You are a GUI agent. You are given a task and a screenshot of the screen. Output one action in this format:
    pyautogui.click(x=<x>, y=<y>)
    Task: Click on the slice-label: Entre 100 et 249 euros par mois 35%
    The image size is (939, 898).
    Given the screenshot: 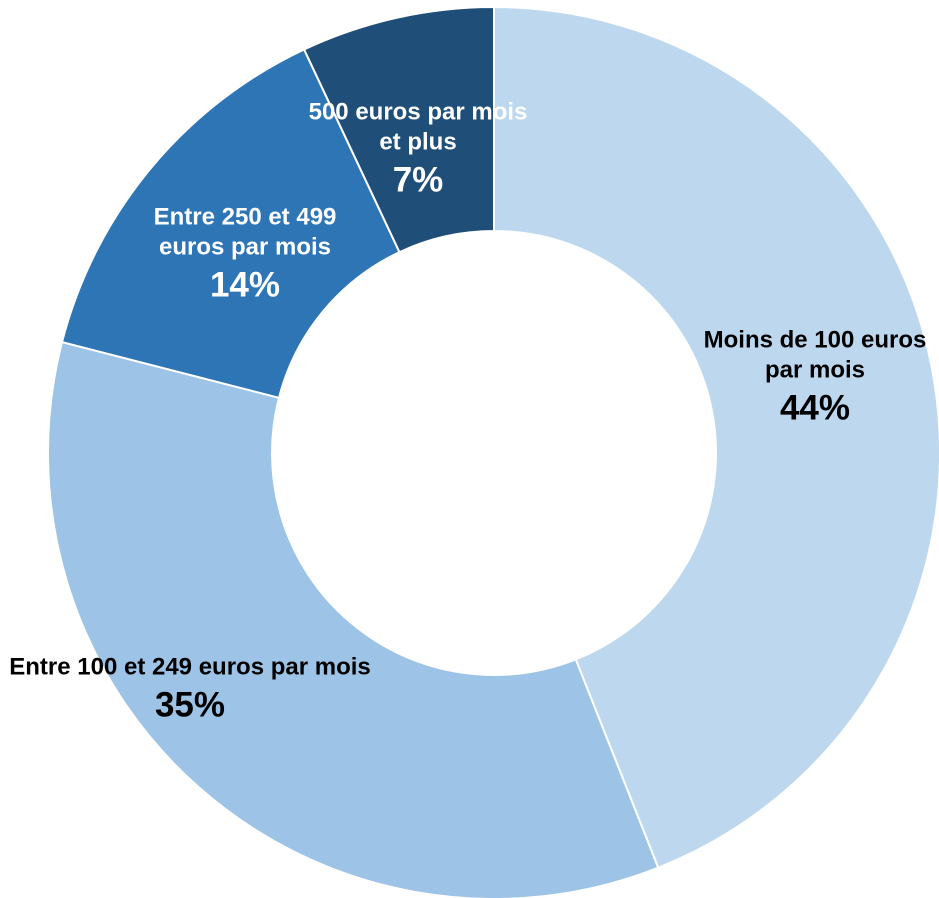 What is the action you would take?
    pyautogui.click(x=190, y=690)
    